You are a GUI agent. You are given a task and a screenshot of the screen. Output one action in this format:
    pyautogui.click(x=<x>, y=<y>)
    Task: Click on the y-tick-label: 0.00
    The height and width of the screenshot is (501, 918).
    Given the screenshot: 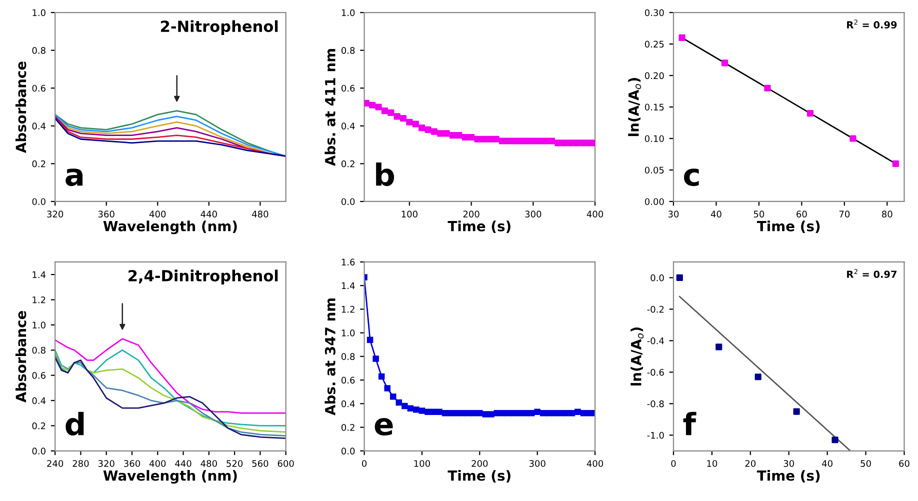 What is the action you would take?
    pyautogui.click(x=654, y=202)
    